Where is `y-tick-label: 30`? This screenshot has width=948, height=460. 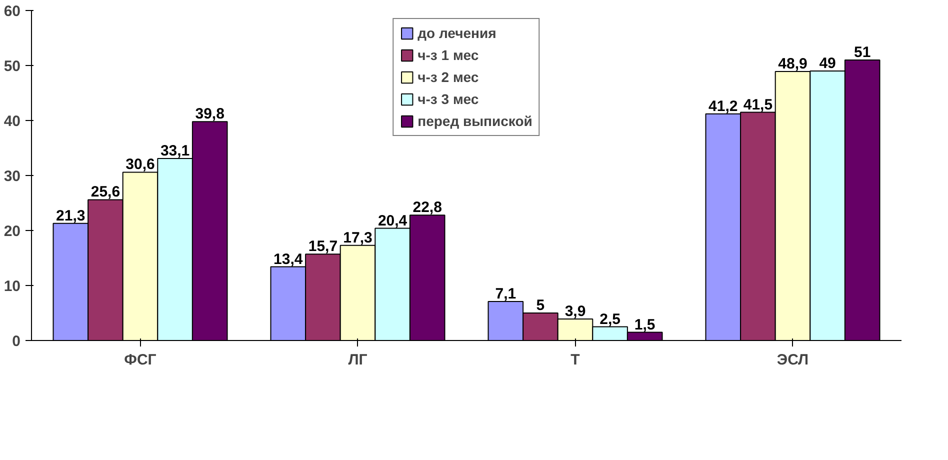 y-tick-label: 30 is located at coordinates (12, 176).